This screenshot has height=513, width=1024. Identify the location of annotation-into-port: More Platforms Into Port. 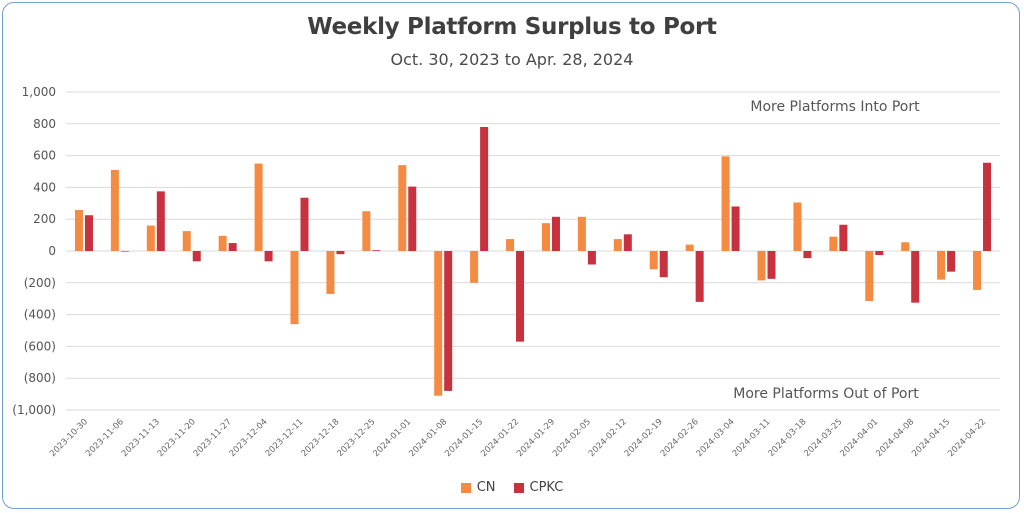
(835, 107).